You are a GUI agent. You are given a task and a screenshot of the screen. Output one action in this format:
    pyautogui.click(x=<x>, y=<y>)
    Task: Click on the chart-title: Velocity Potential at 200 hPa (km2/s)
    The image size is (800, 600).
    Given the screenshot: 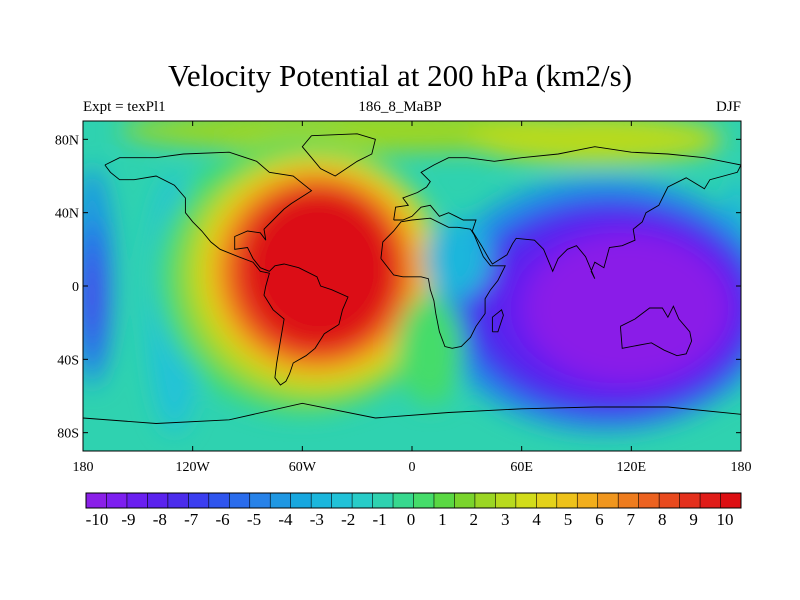 What is the action you would take?
    pyautogui.click(x=400, y=75)
    